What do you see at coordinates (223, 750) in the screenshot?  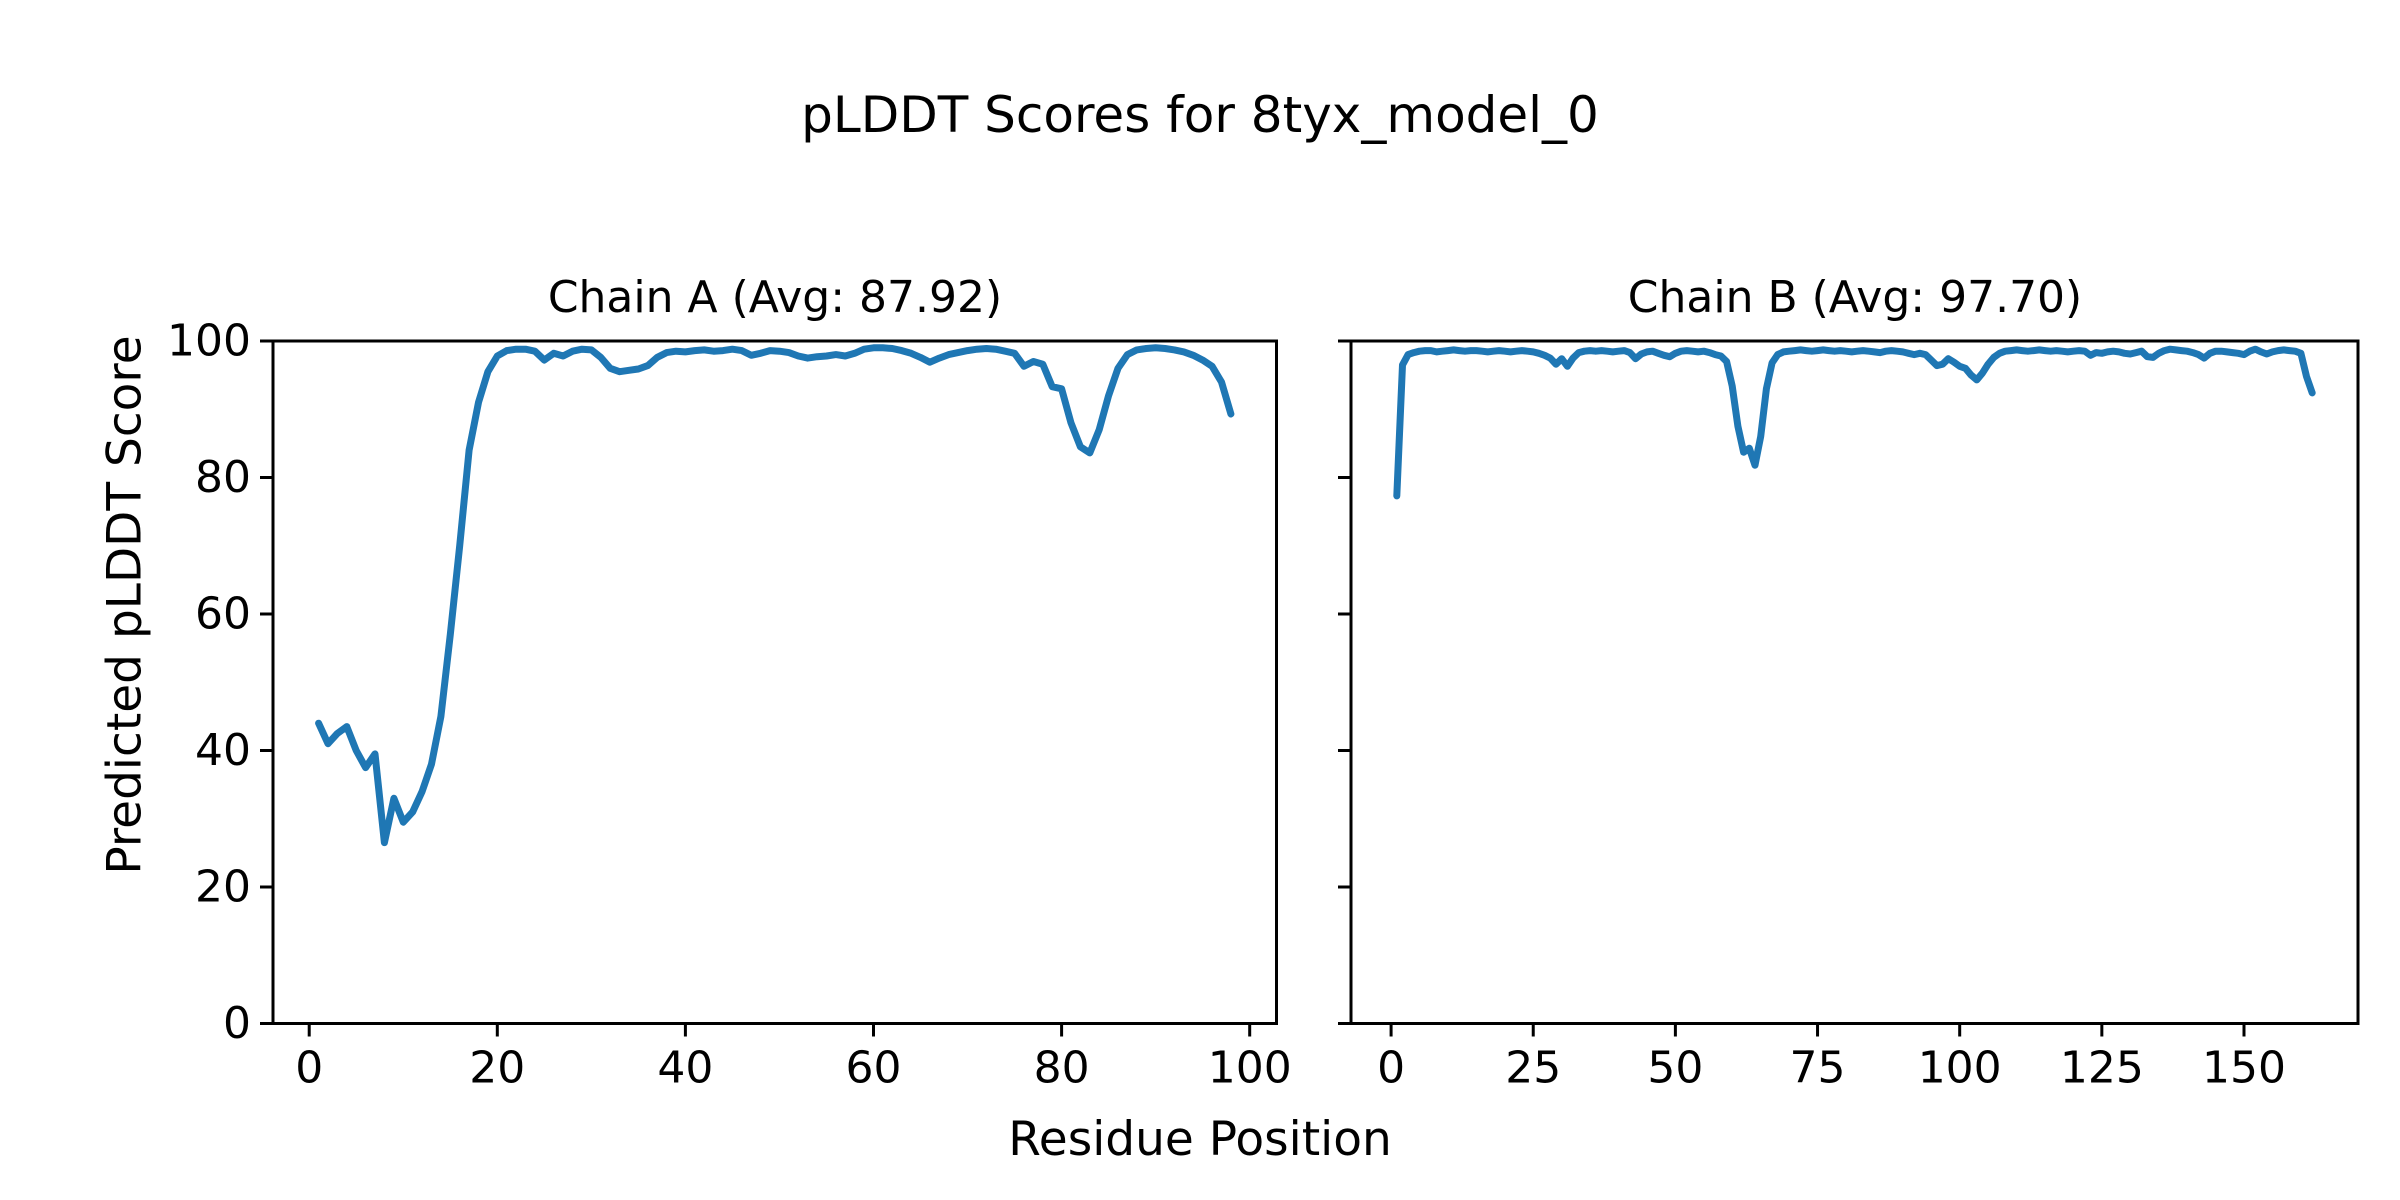 I see `y-tick-label: 40` at bounding box center [223, 750].